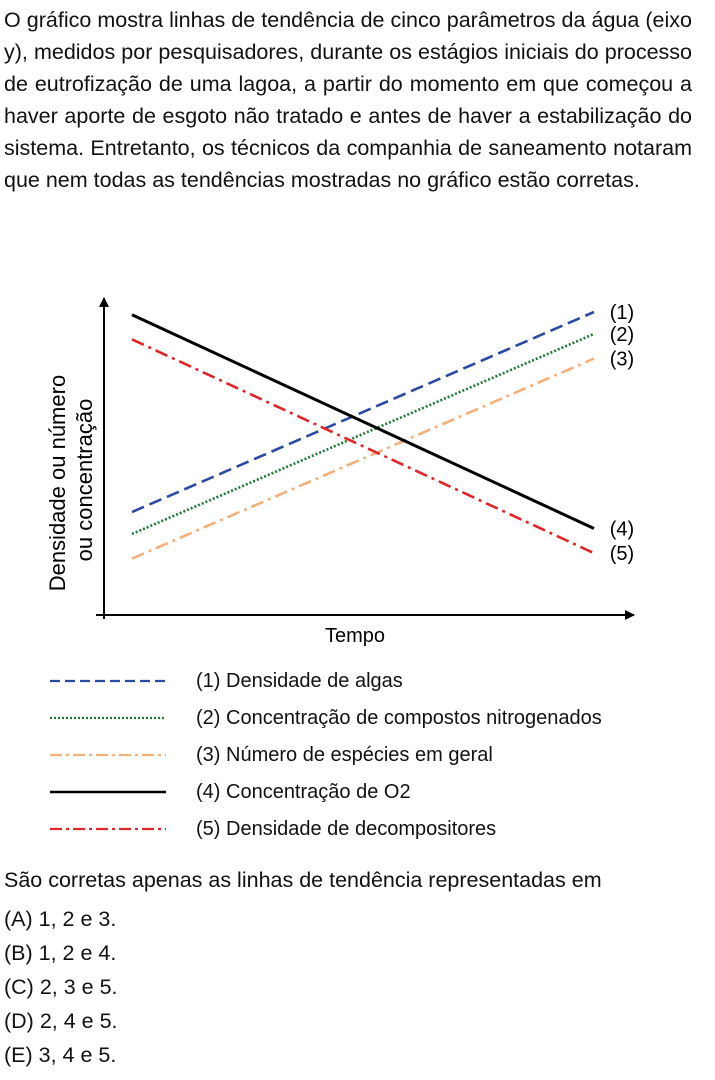  What do you see at coordinates (622, 335) in the screenshot?
I see `series-end-label-nitrogen: (2)` at bounding box center [622, 335].